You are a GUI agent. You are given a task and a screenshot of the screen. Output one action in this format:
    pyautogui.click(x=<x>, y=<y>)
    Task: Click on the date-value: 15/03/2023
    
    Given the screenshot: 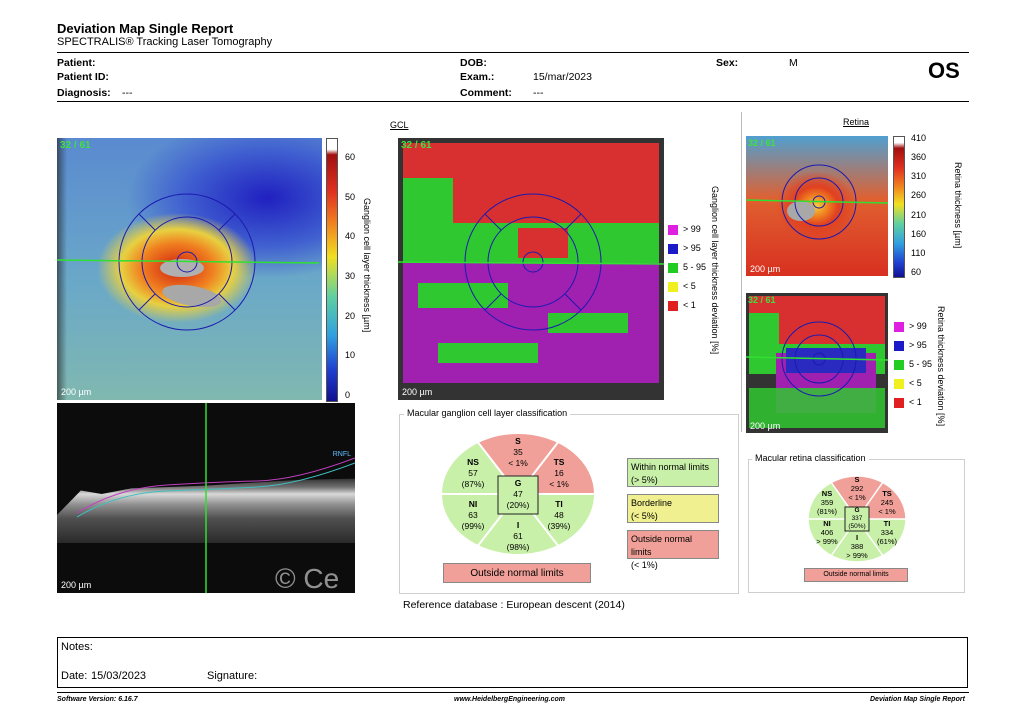 What is the action you would take?
    pyautogui.click(x=119, y=676)
    